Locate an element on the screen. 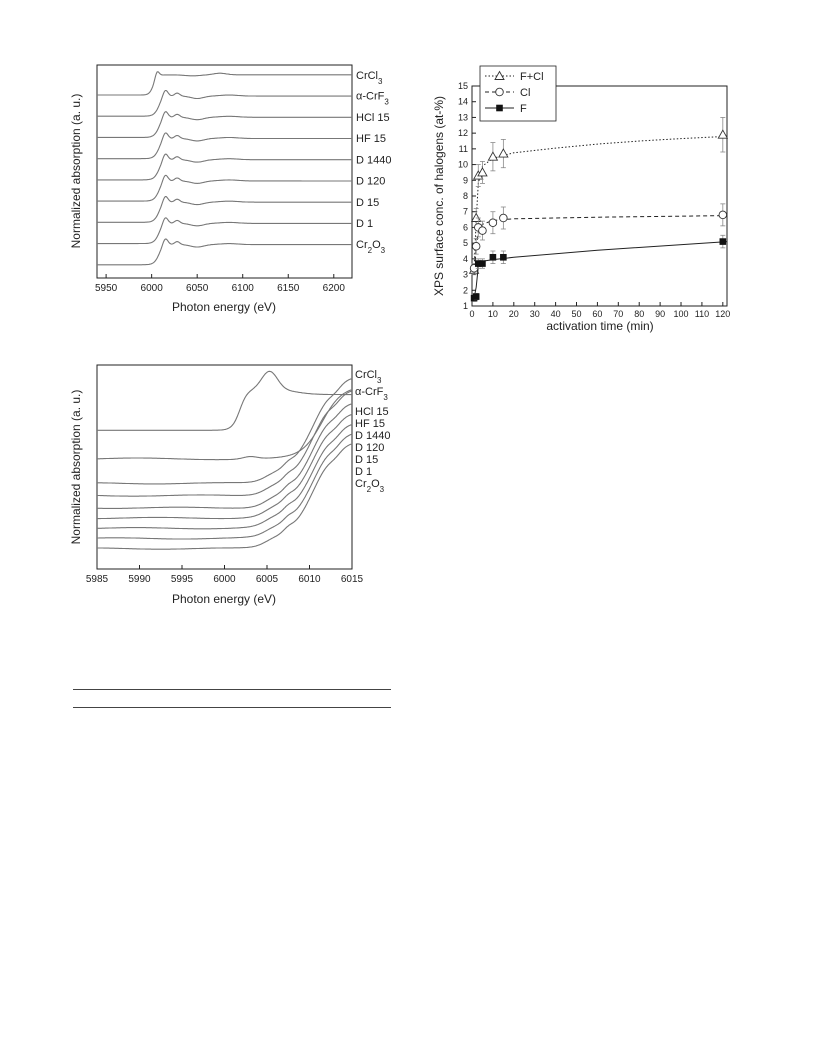 Image resolution: width=816 pixels, height=1056 pixels. x-tick-label: 5995 is located at coordinates (182, 579).